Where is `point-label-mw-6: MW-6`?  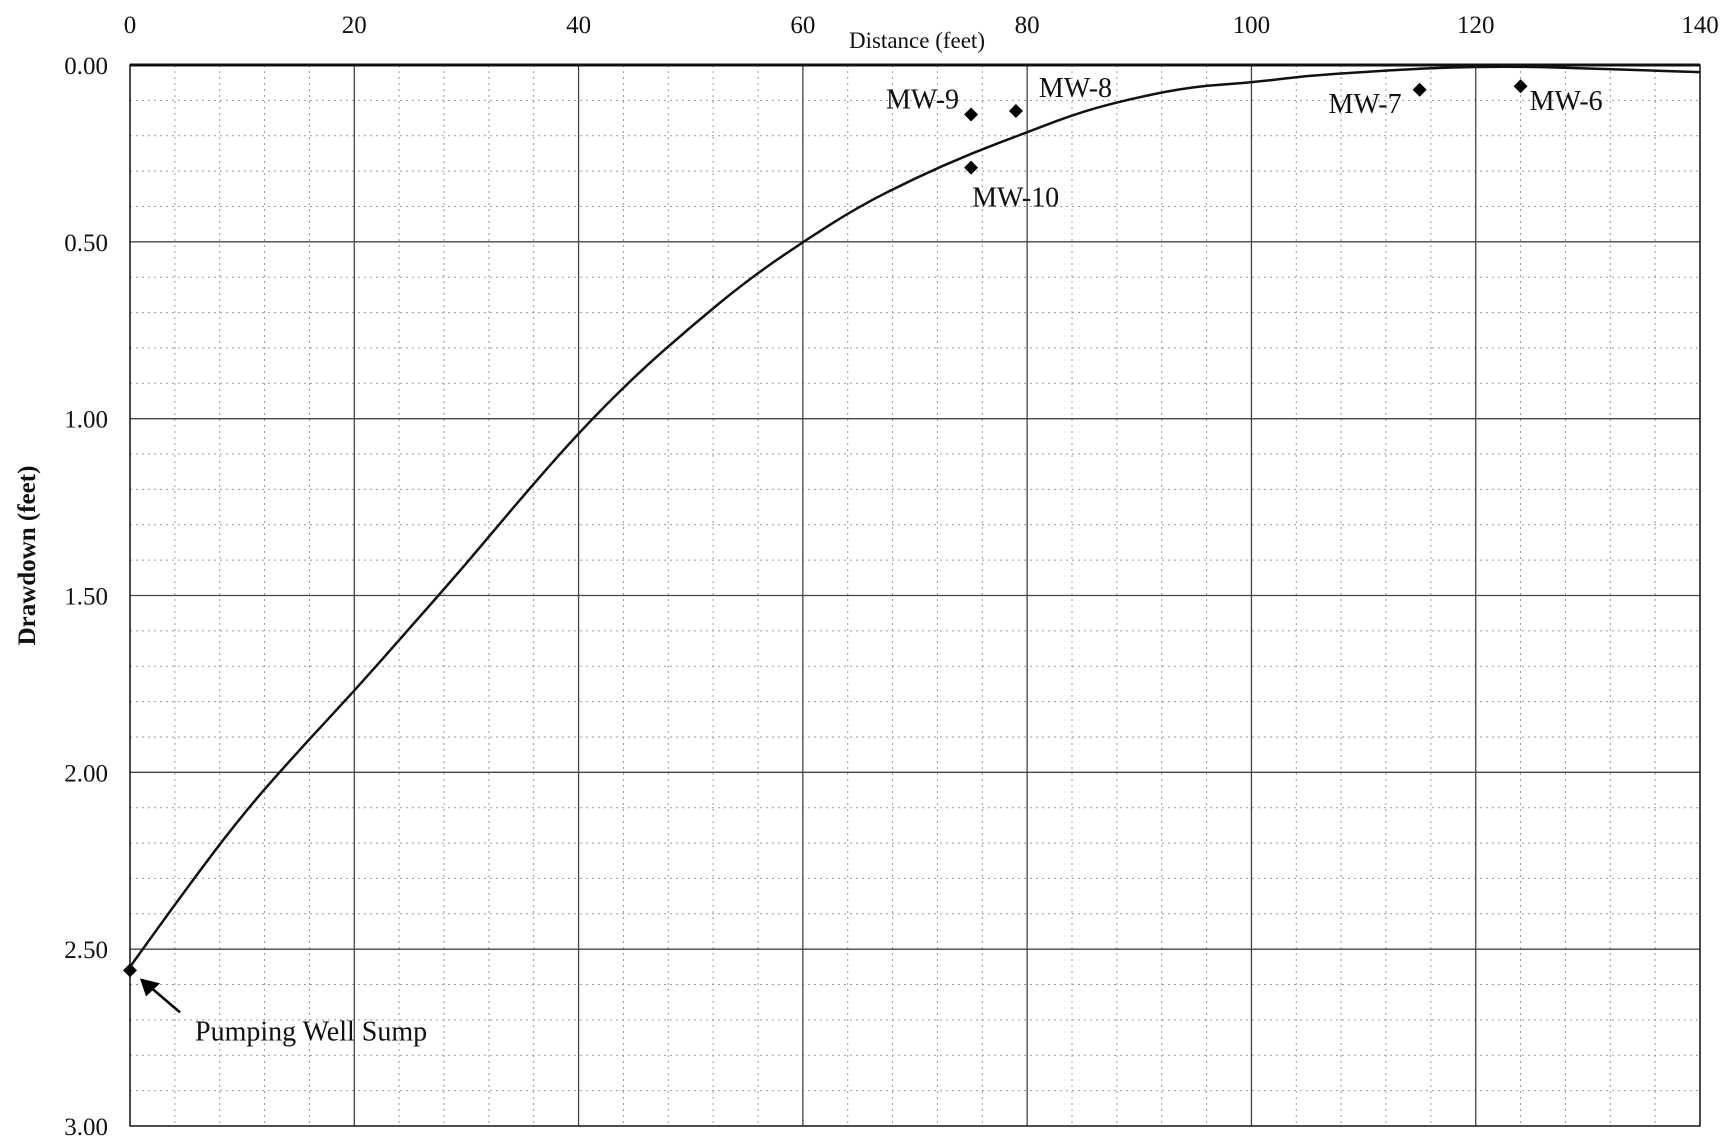
point-label-mw-6: MW-6 is located at coordinates (1566, 101).